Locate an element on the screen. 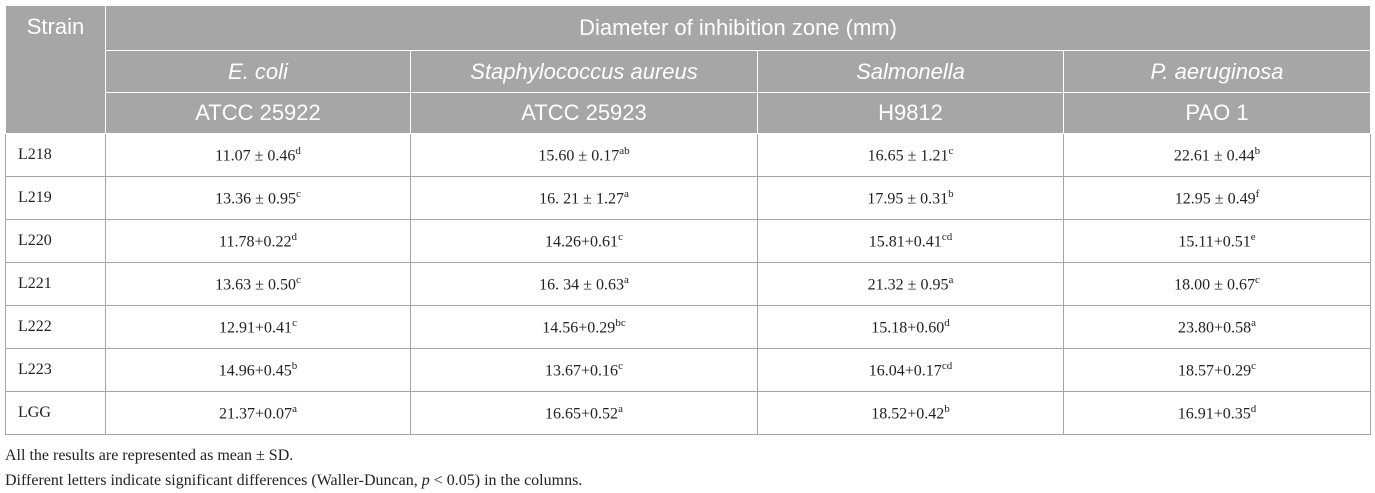  value-text: 16. 21 ± 1.27 is located at coordinates (581, 199).